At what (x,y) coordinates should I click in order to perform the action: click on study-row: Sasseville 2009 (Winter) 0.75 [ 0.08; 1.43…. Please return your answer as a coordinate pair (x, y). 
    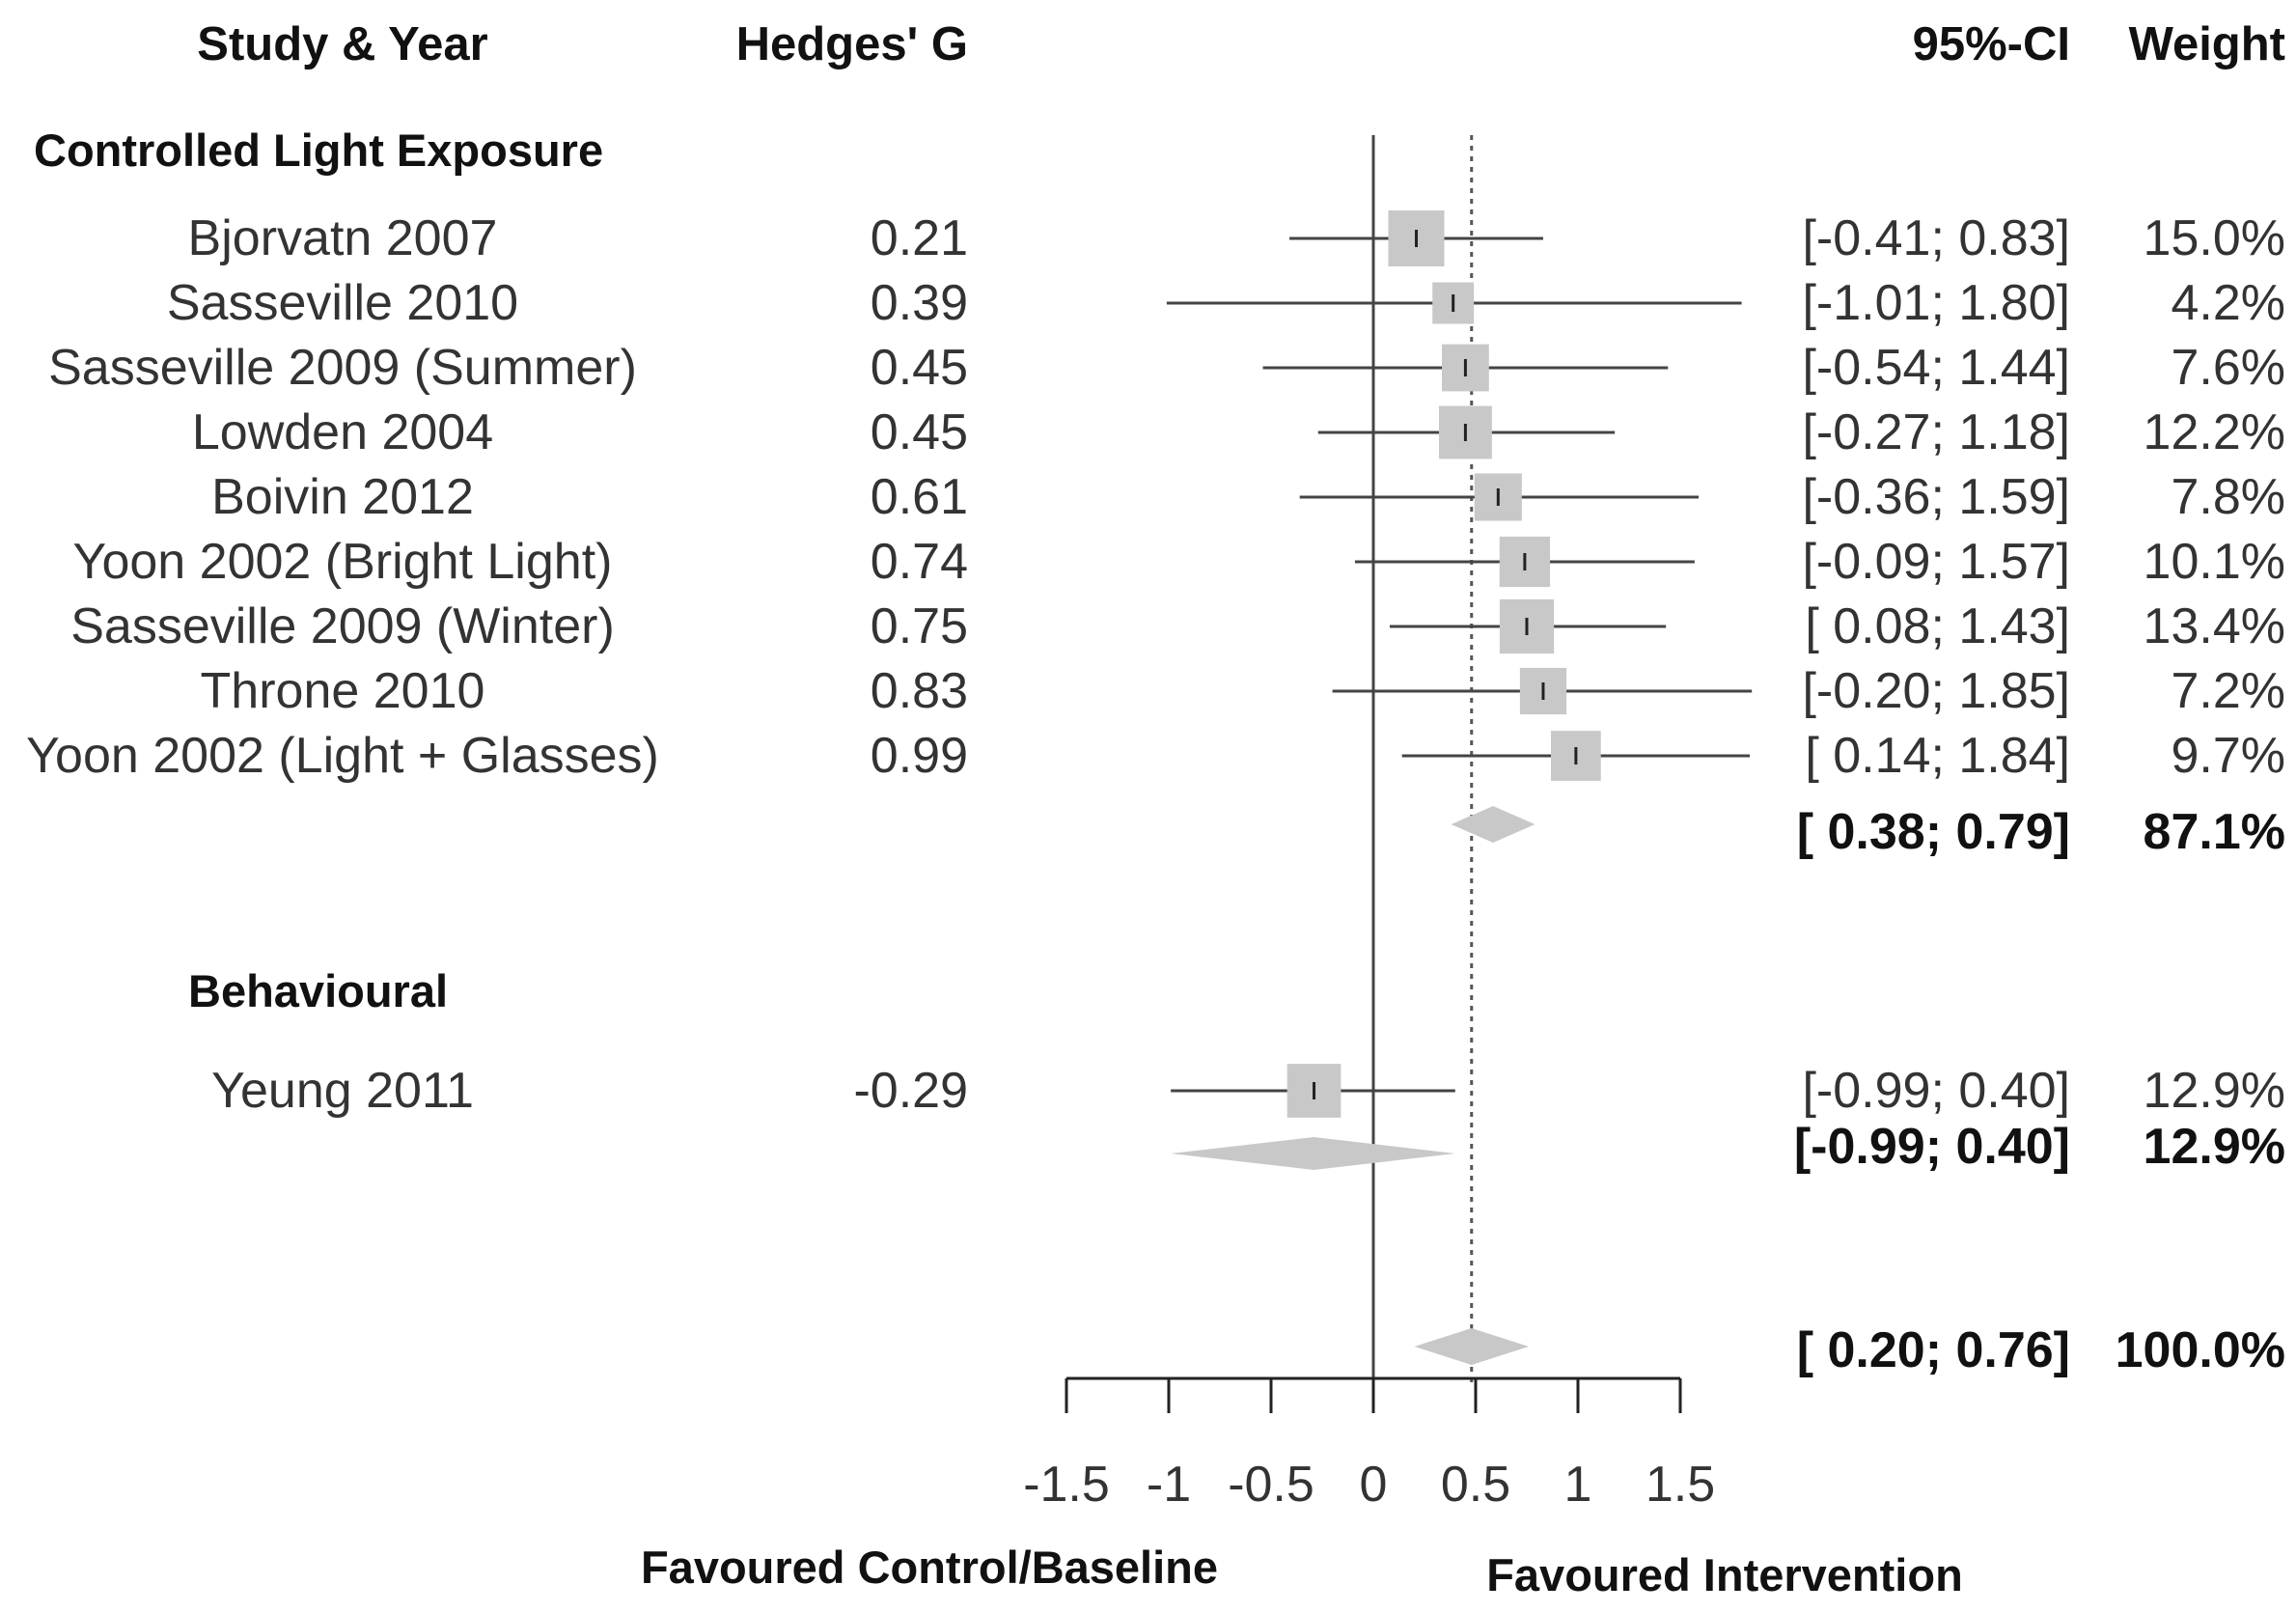
    Looking at the image, I should click on (1177, 626).